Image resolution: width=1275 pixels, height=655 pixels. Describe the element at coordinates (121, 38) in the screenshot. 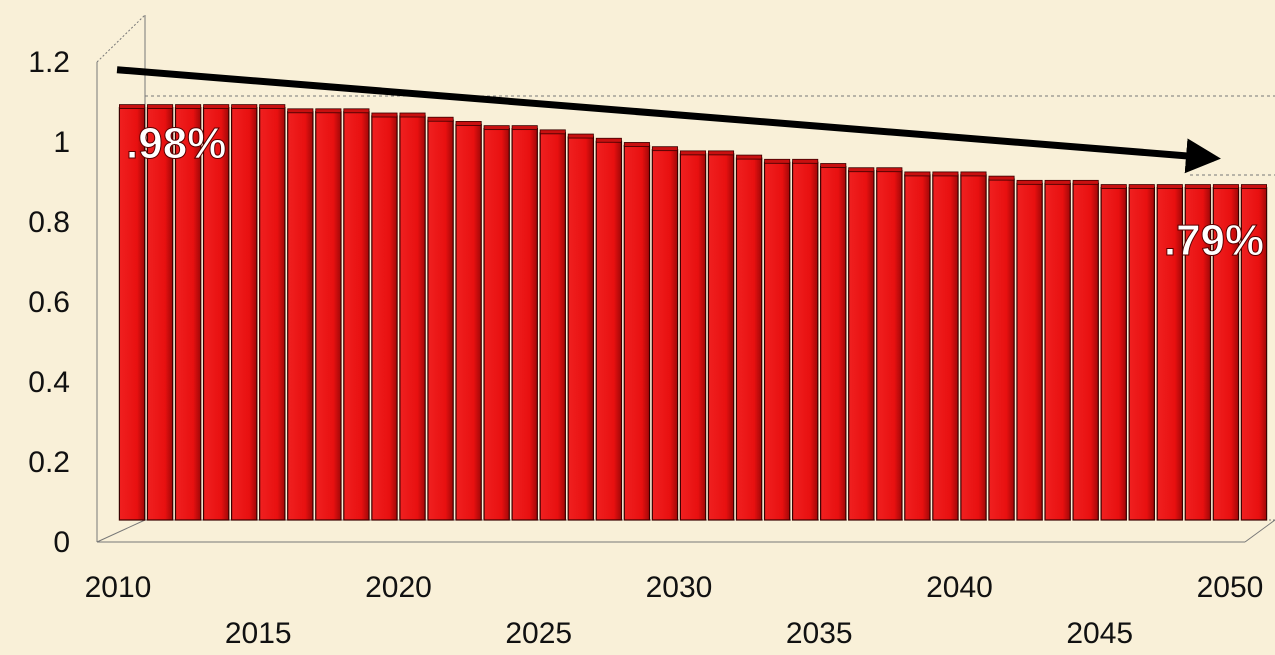

I see `wall-corner-top` at that location.